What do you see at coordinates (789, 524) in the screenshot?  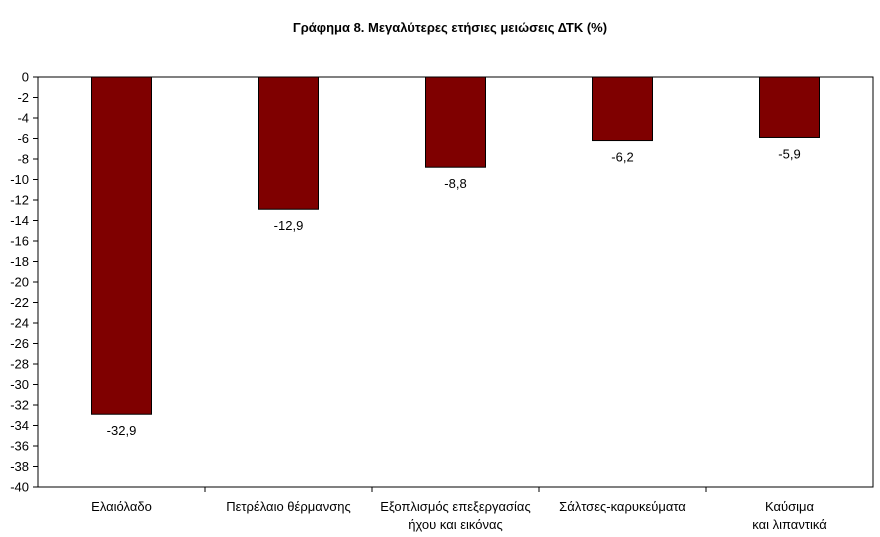 I see `category-label: και λιπαντικά` at bounding box center [789, 524].